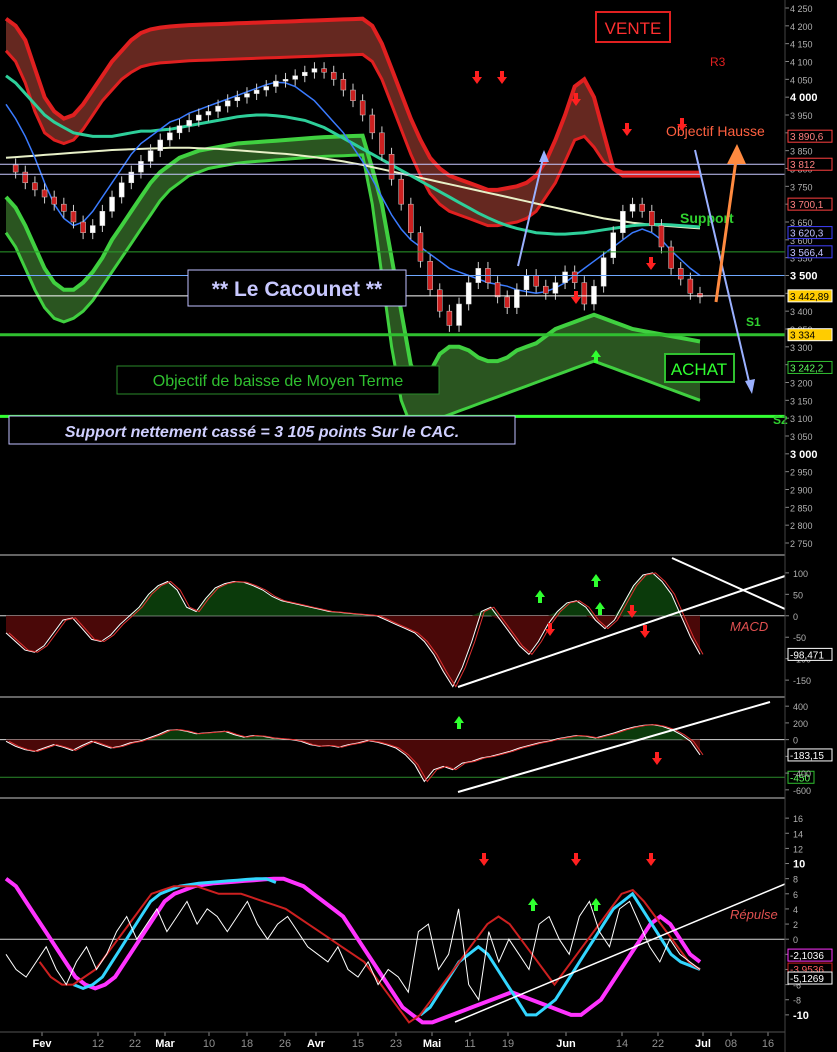 This screenshot has height=1052, width=837. I want to click on x-tick-label: 14, so click(622, 1044).